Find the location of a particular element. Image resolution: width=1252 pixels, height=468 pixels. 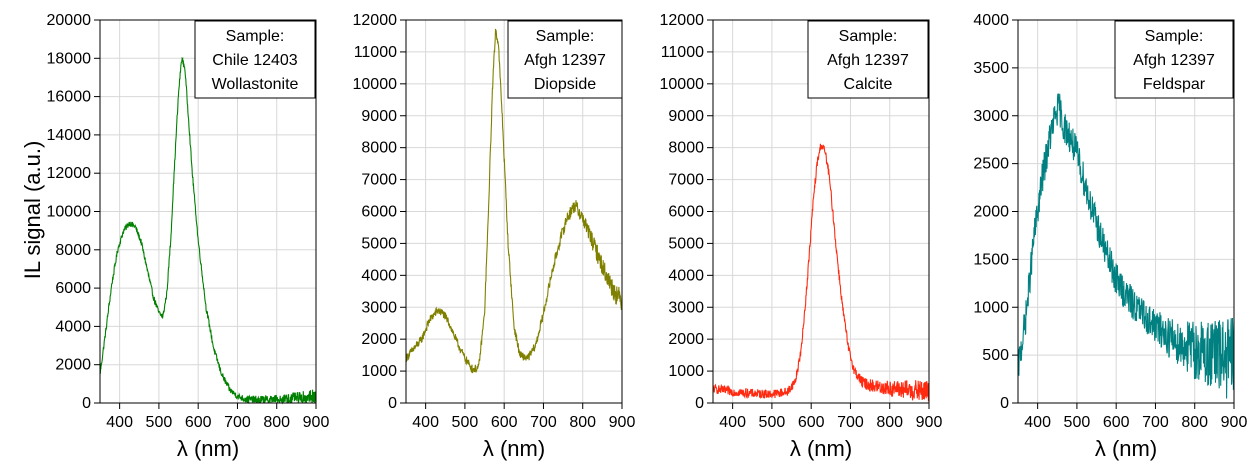

y-tick-label: 18000 is located at coordinates (69, 58).